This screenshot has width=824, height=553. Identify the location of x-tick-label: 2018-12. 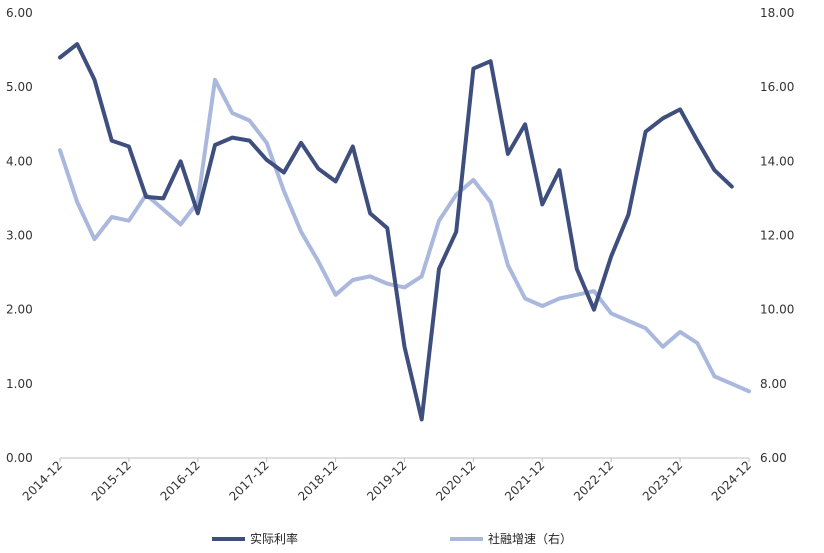
(317, 480).